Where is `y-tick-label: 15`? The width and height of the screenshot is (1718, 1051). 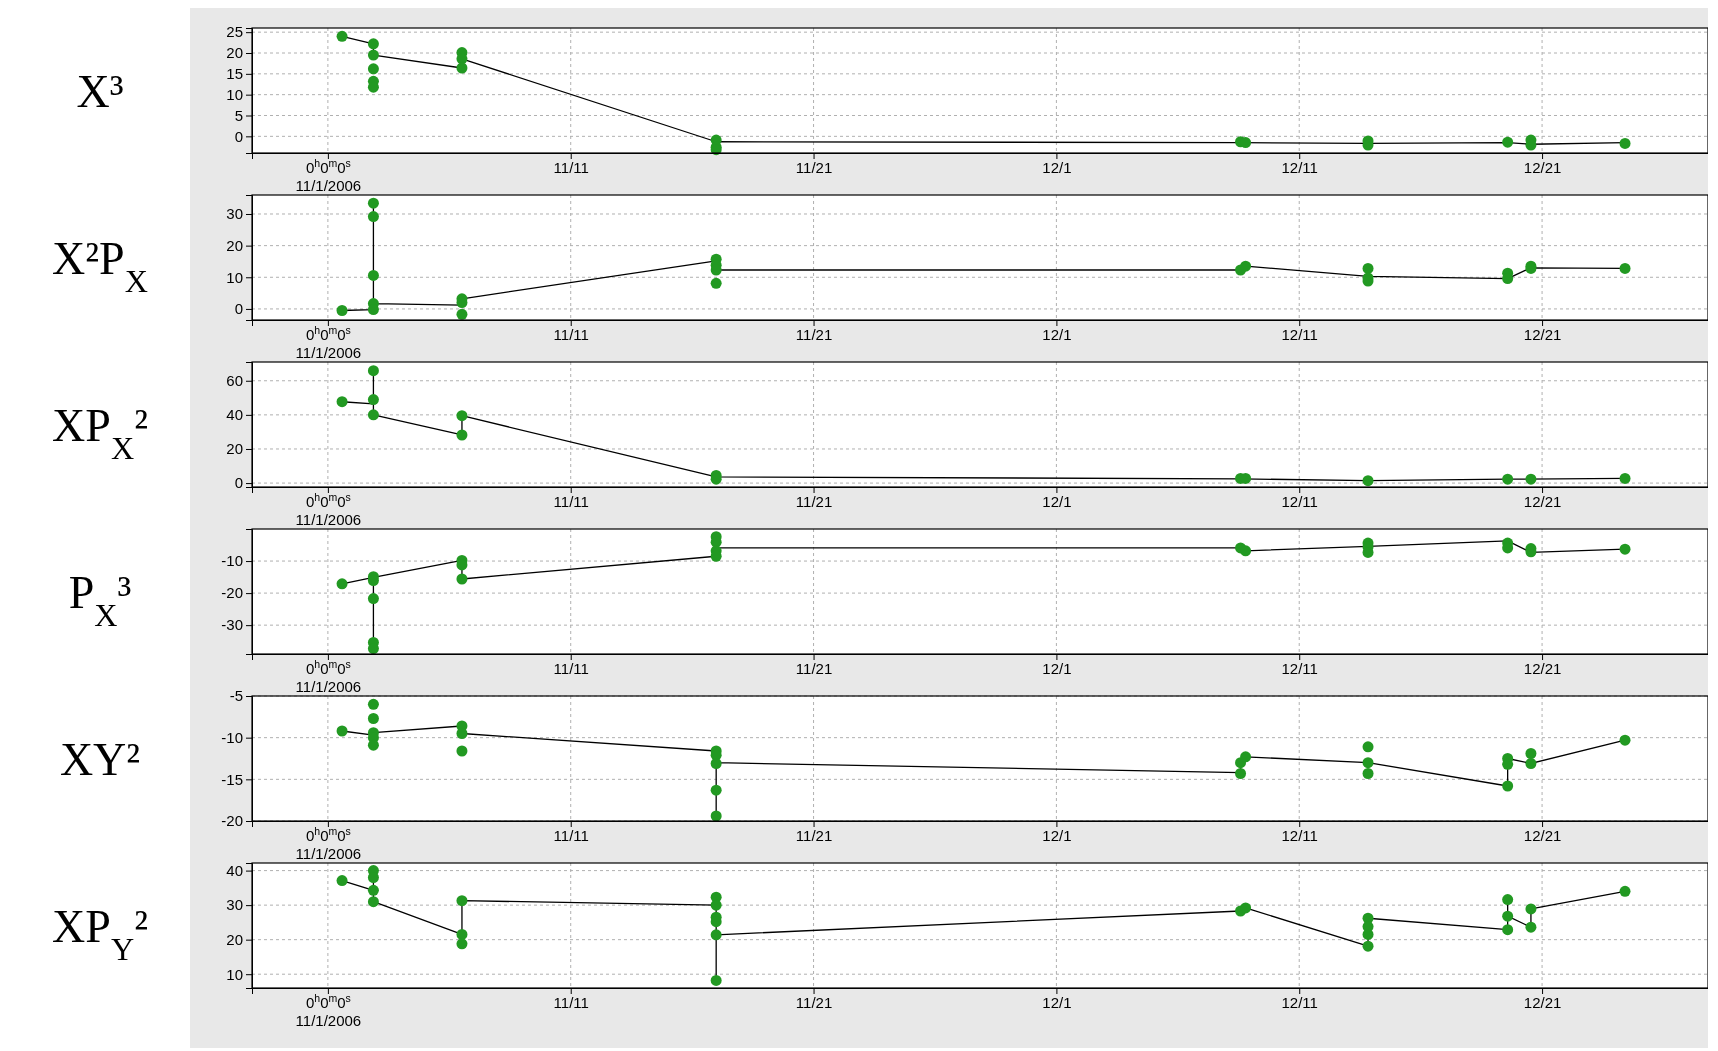
y-tick-label: 15 is located at coordinates (234, 74).